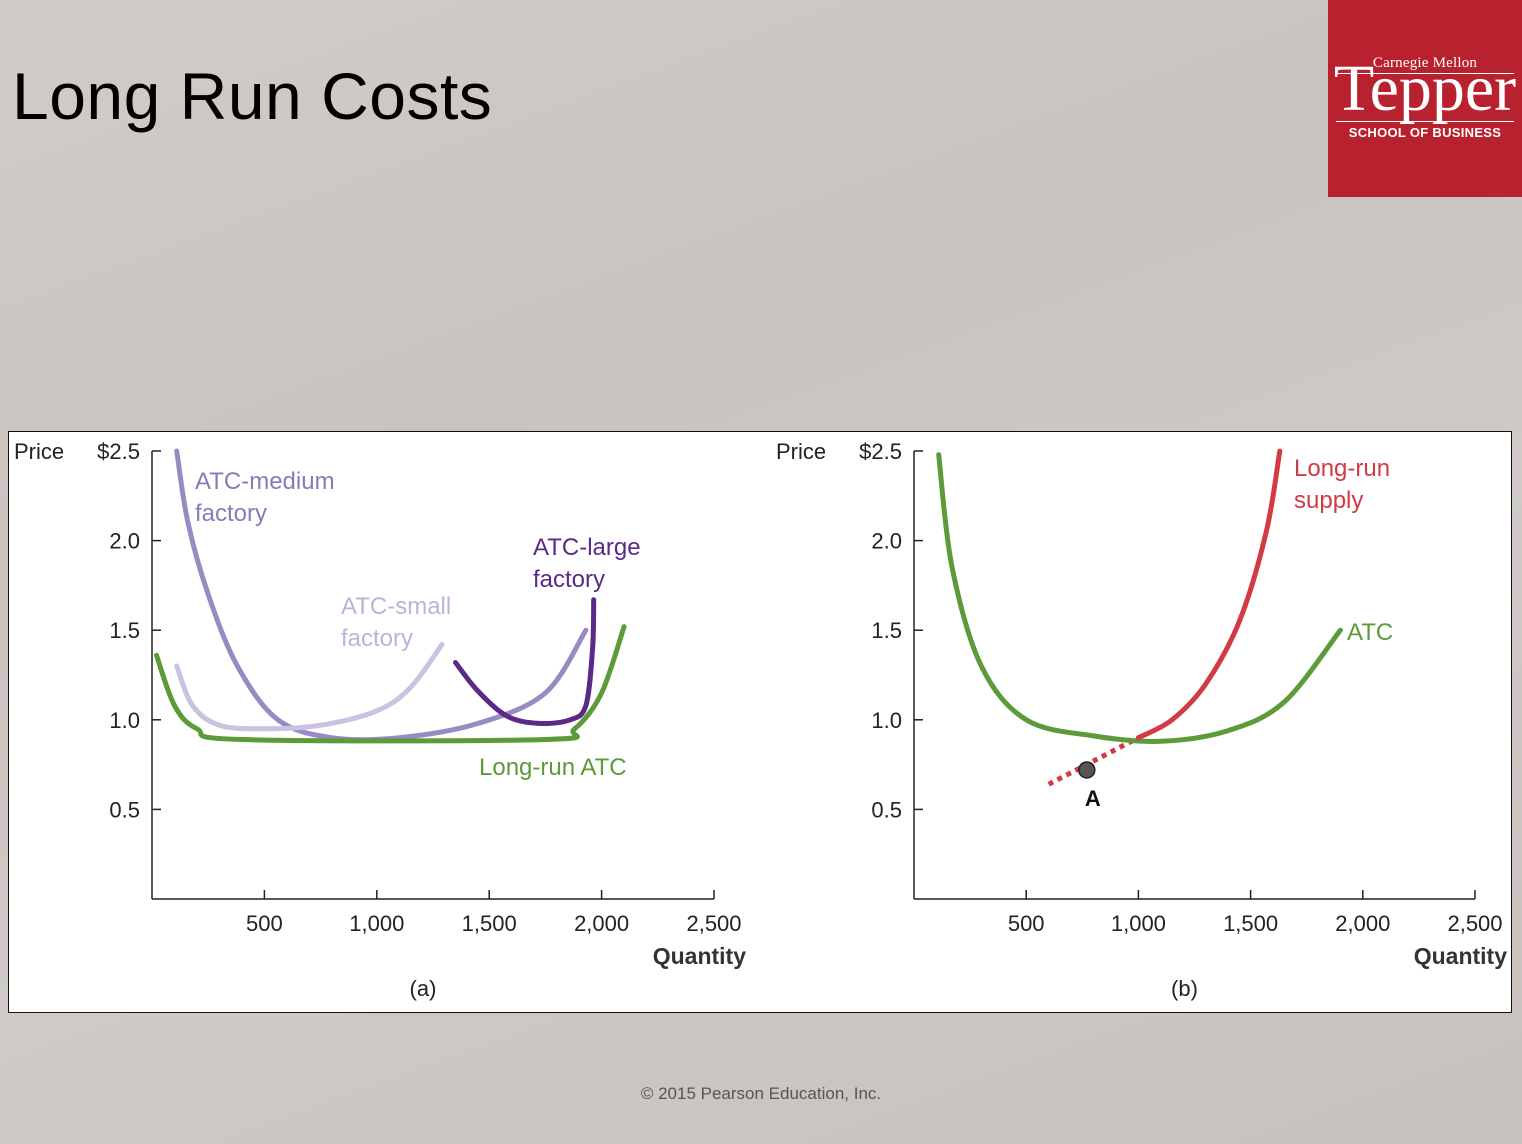  I want to click on panel-b-curve-atc, so click(1139, 598).